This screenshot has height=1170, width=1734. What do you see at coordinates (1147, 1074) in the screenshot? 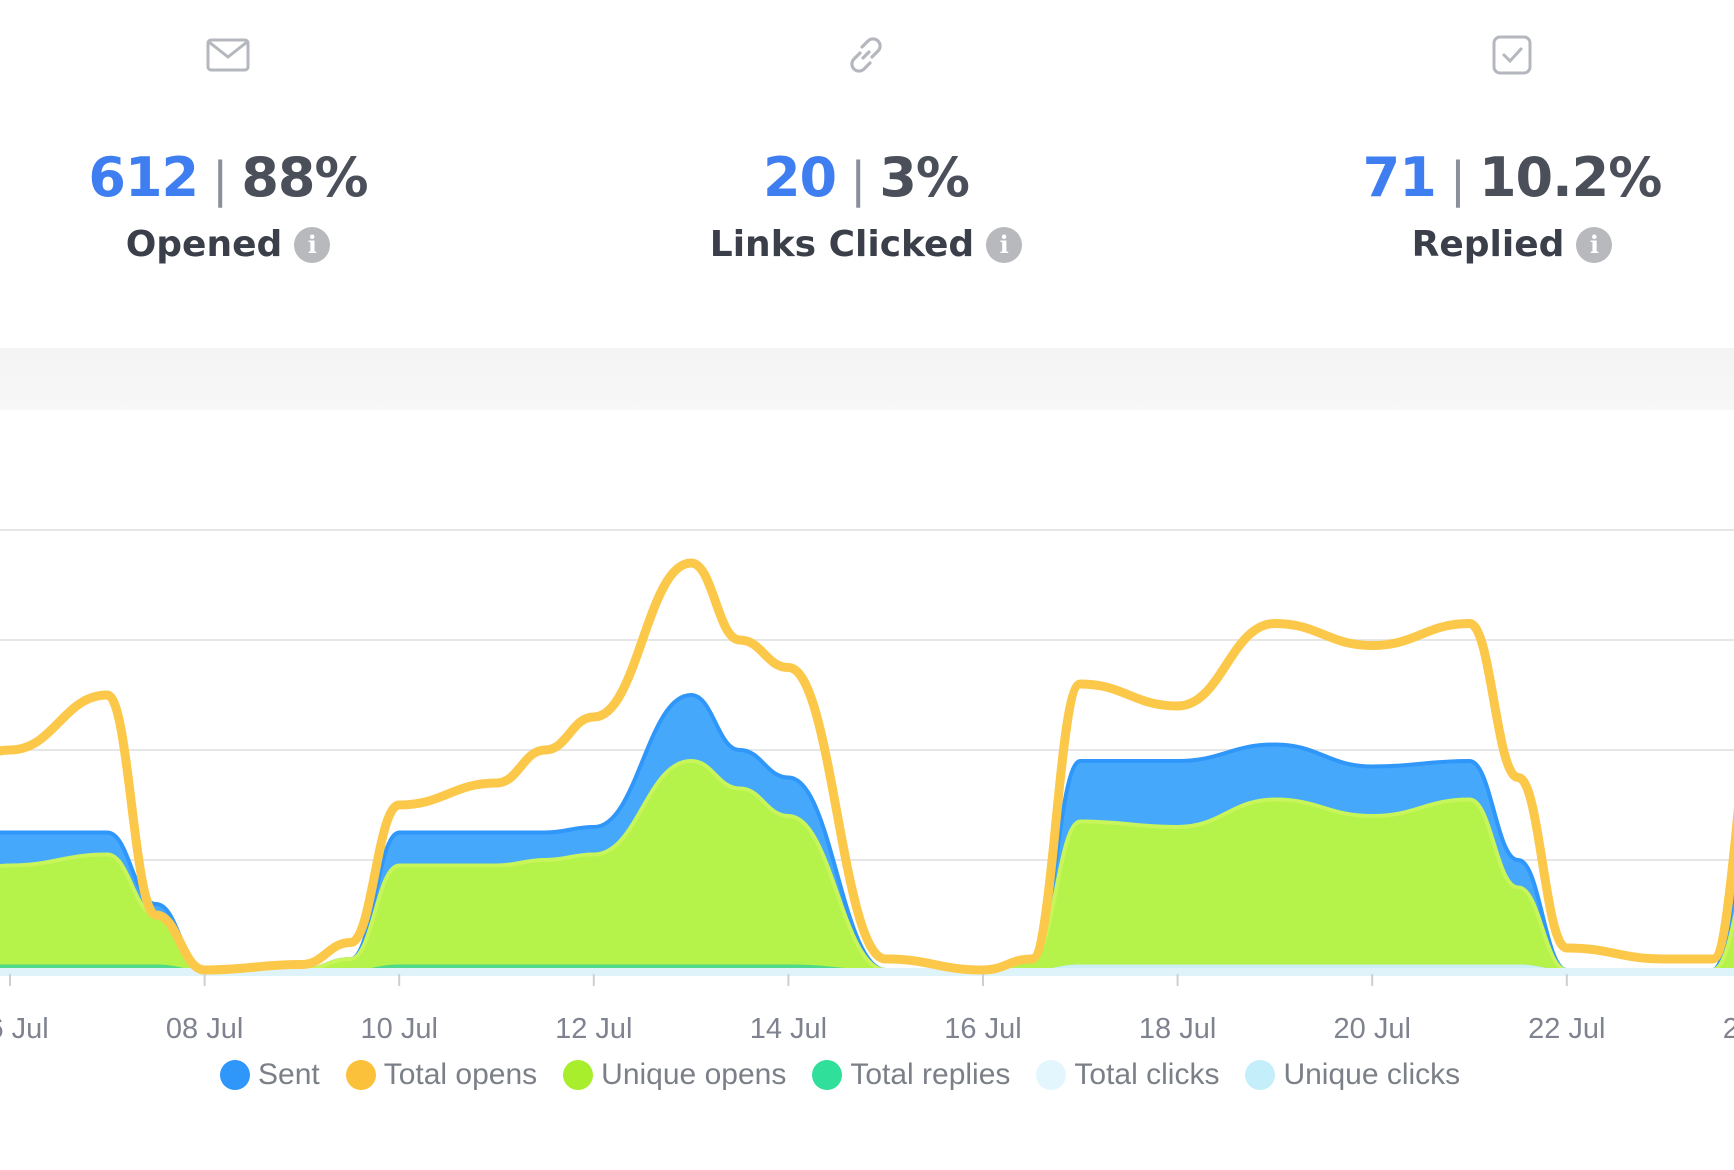
I see `legend-label: Total clicks` at bounding box center [1147, 1074].